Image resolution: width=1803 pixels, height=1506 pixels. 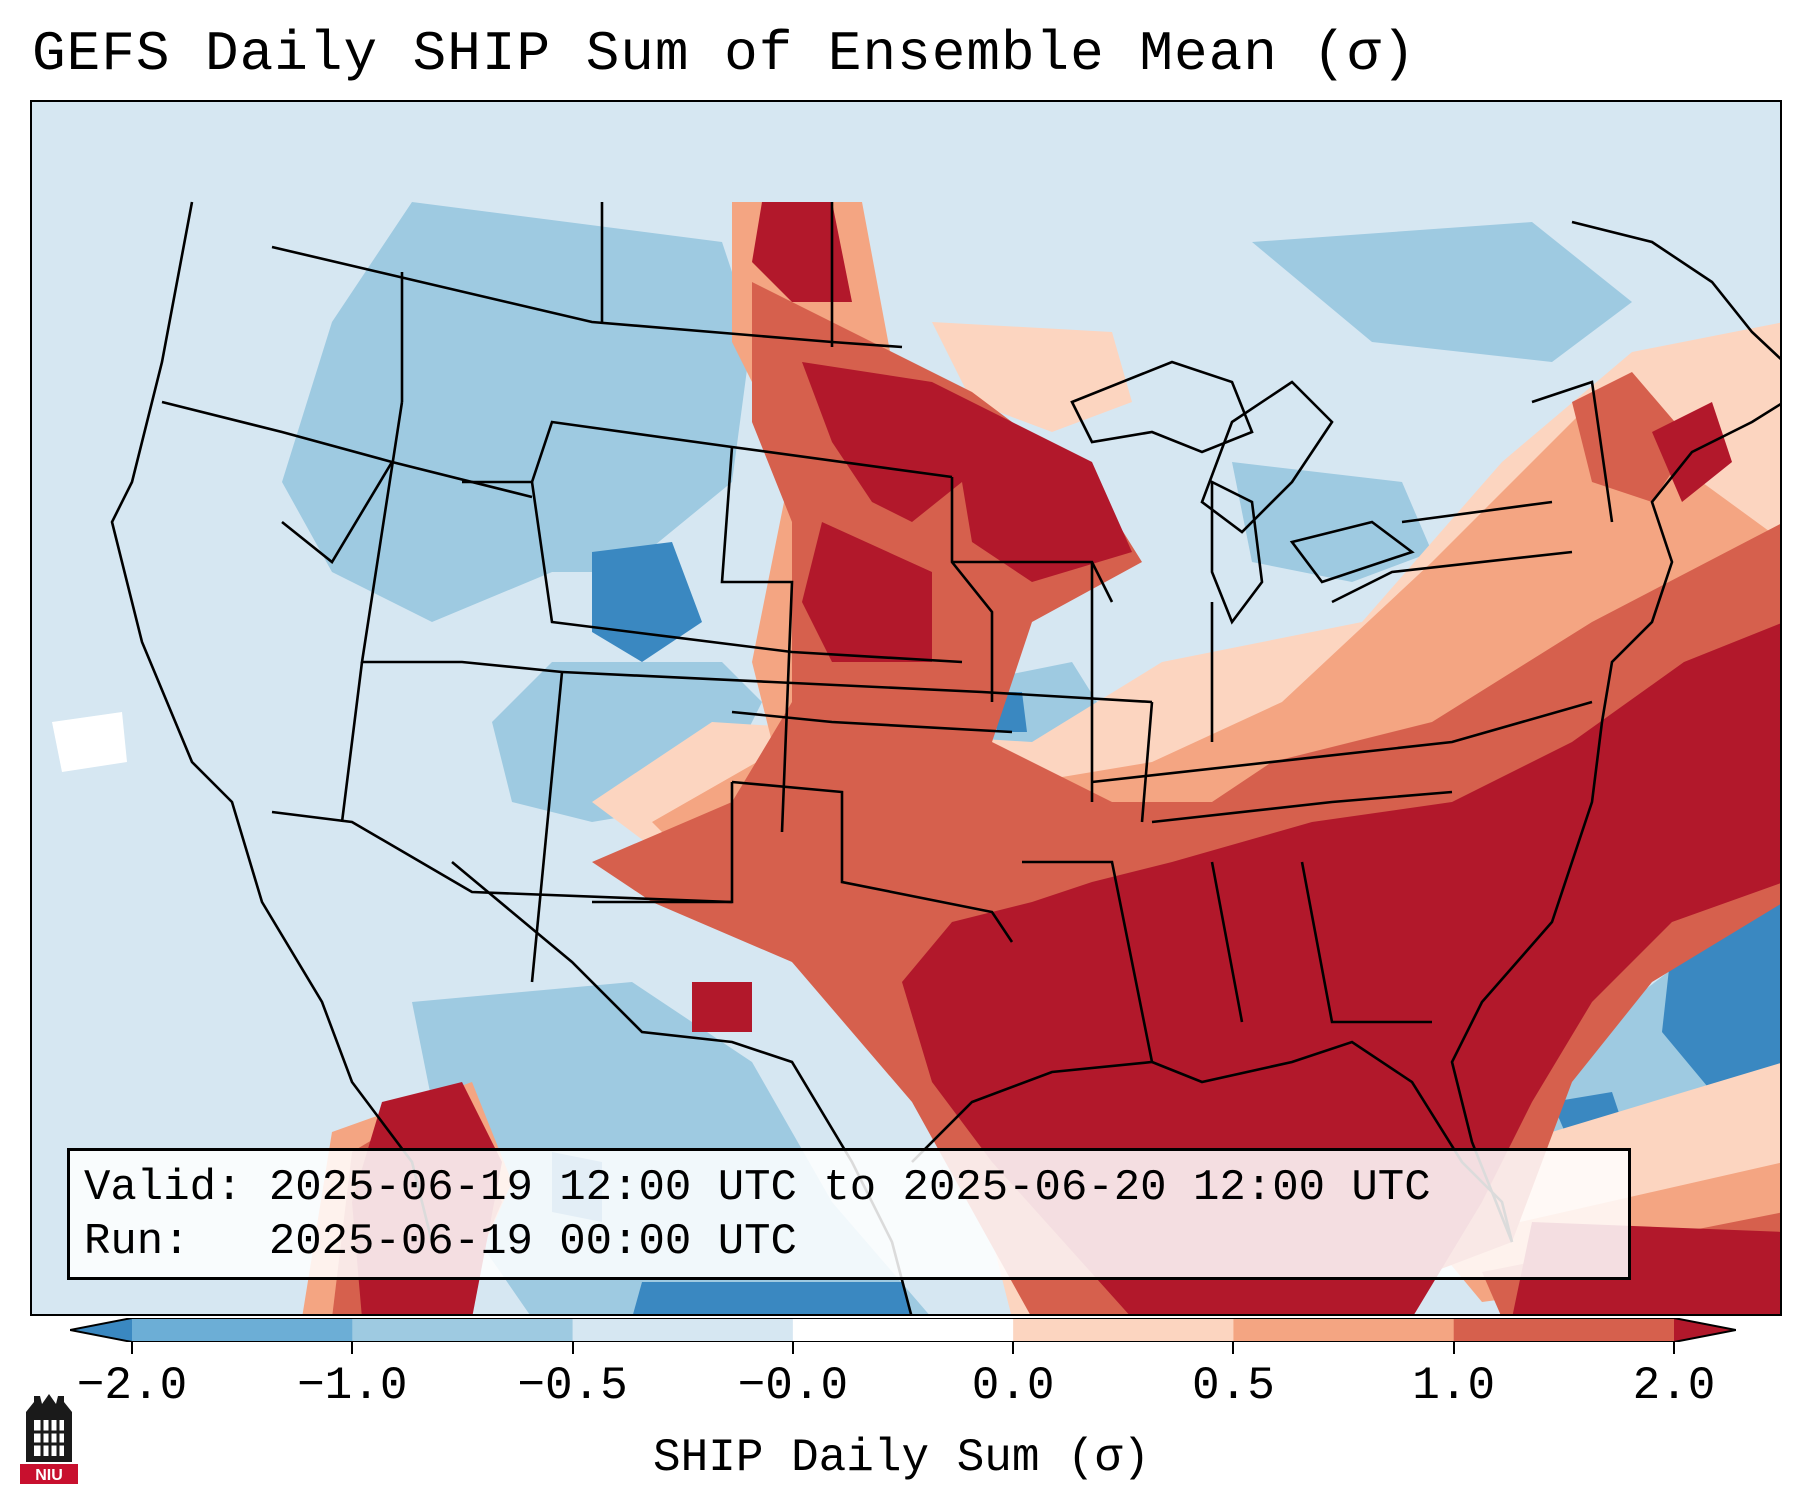 I want to click on logo-grid-icon, so click(x=49, y=1438).